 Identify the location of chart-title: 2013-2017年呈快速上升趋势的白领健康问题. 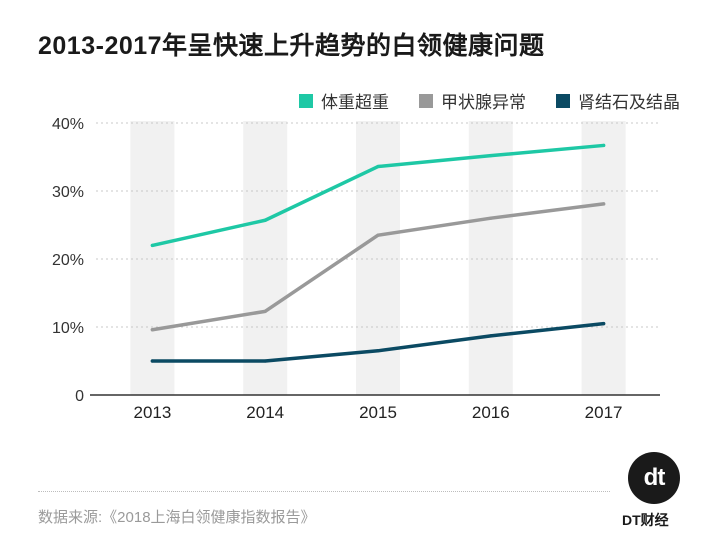
(291, 46).